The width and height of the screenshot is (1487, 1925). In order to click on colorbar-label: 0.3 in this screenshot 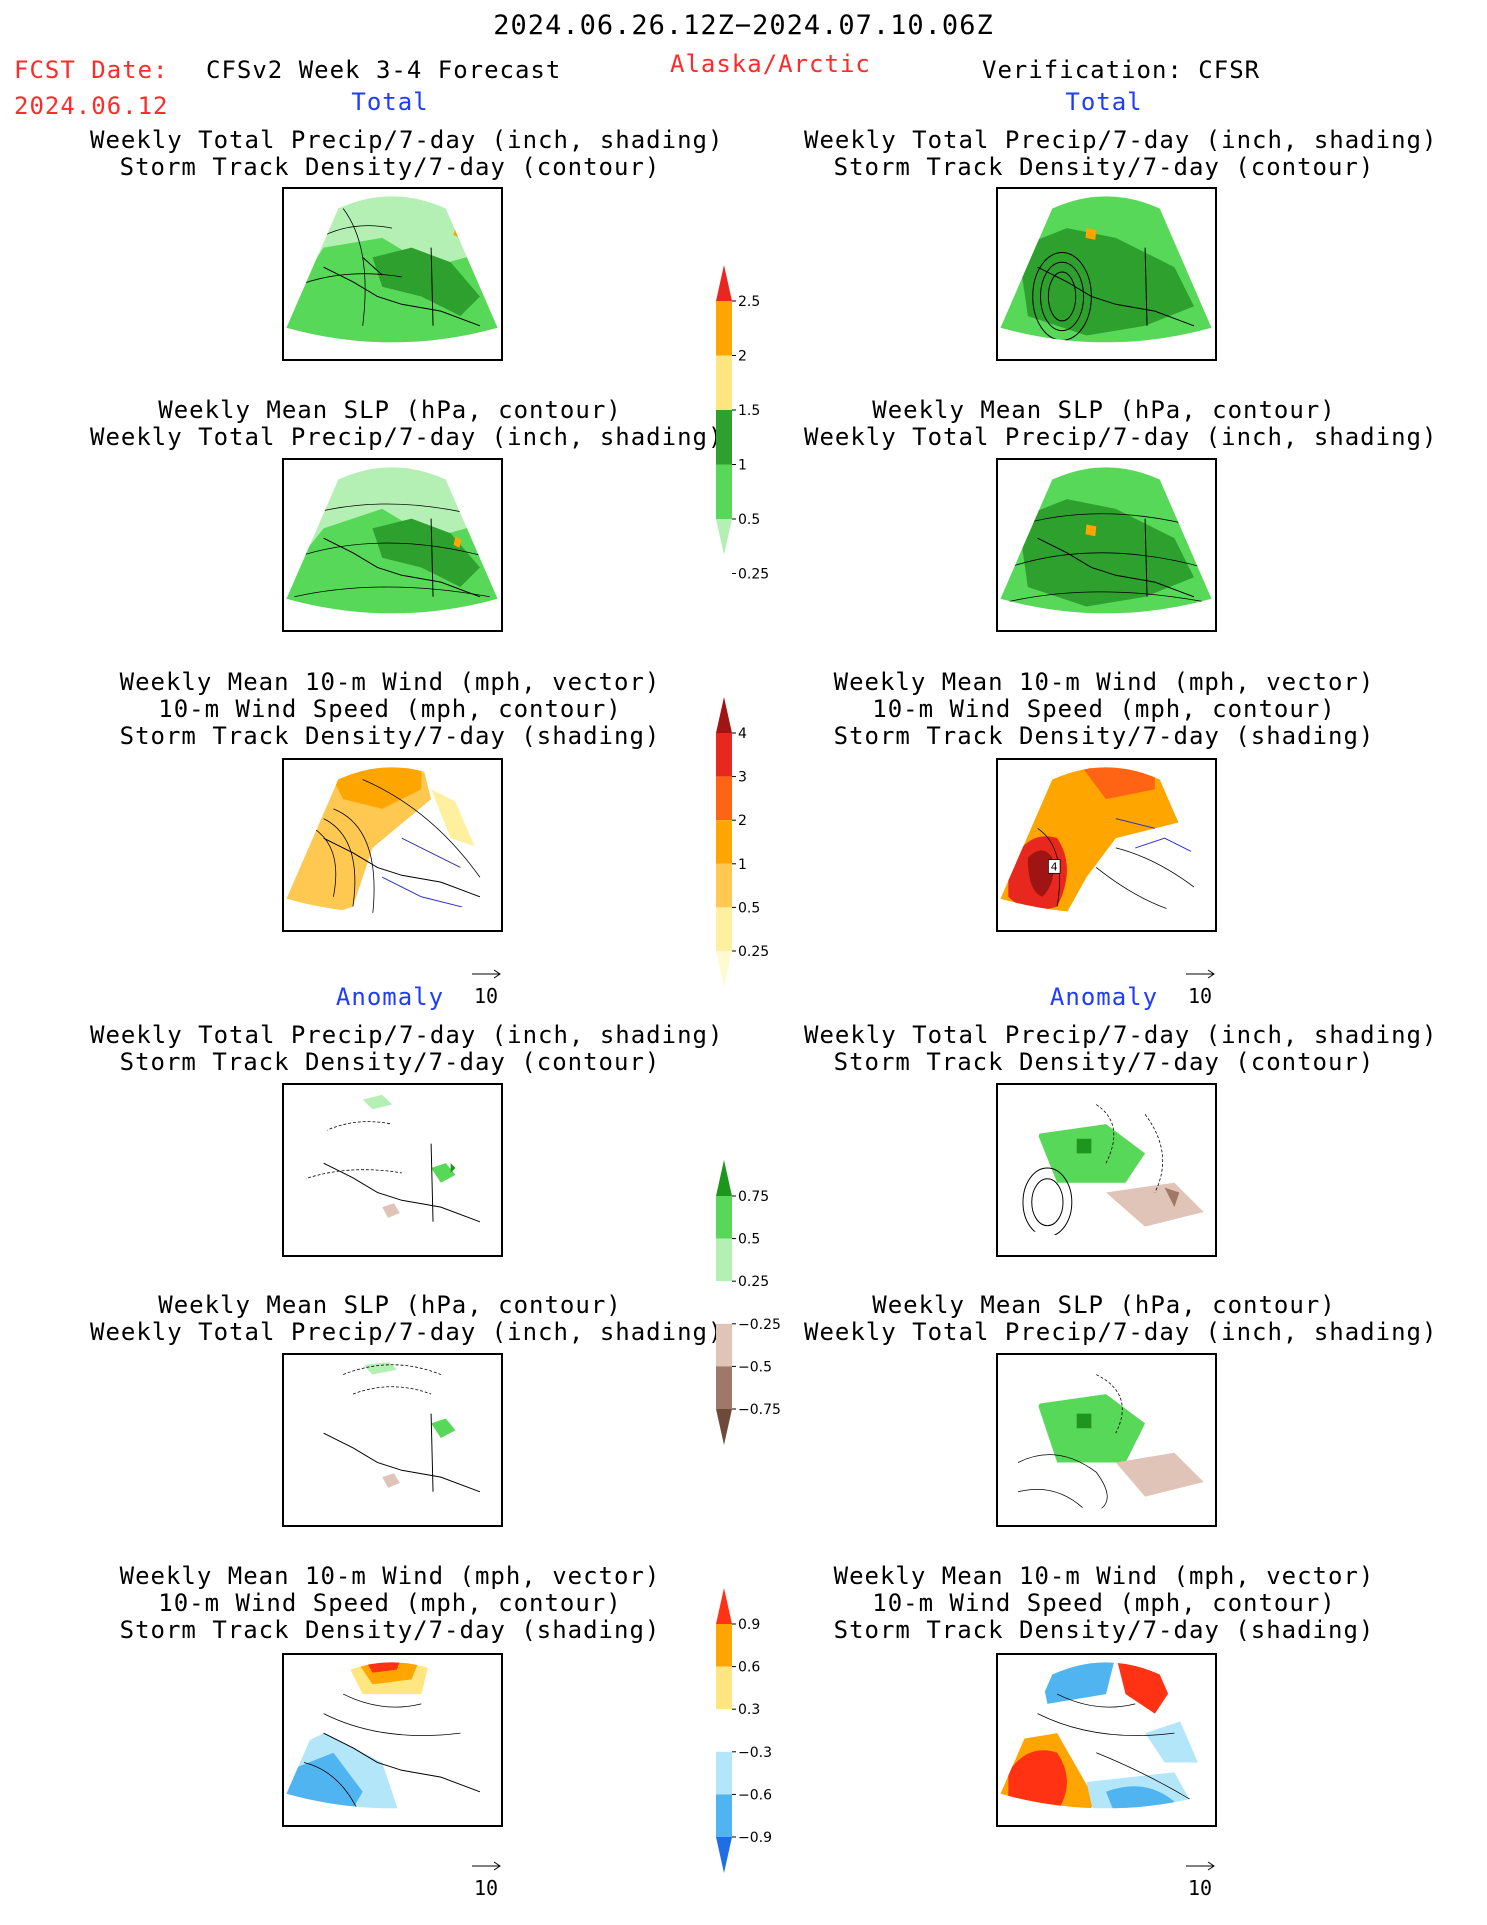, I will do `click(749, 1710)`.